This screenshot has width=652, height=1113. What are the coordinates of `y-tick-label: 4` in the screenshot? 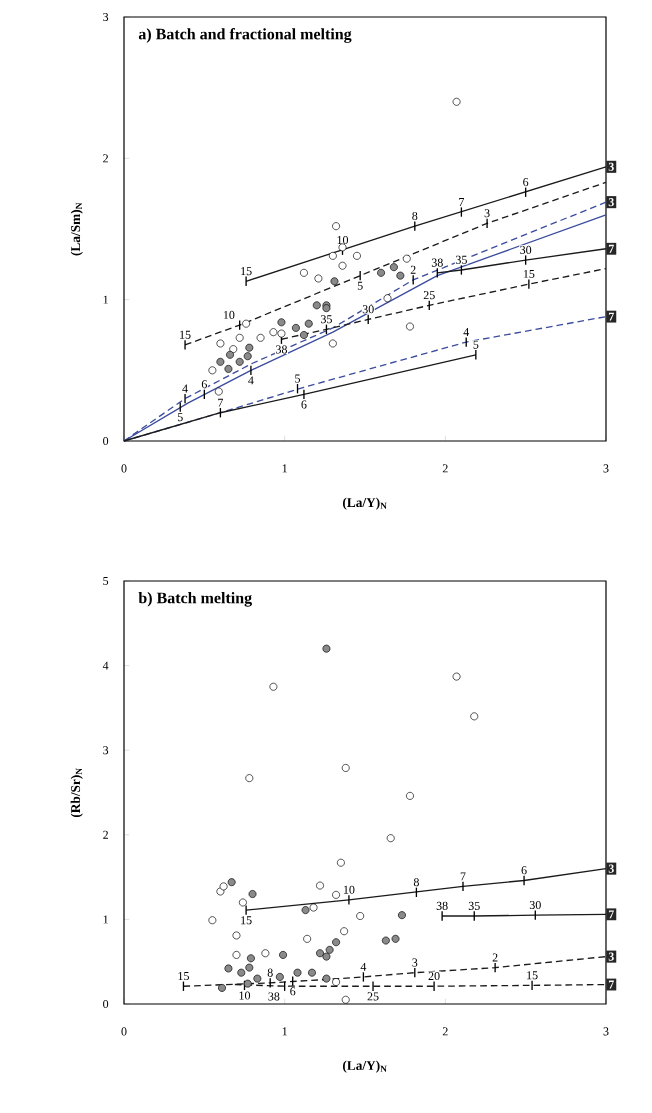 It's located at (105, 665).